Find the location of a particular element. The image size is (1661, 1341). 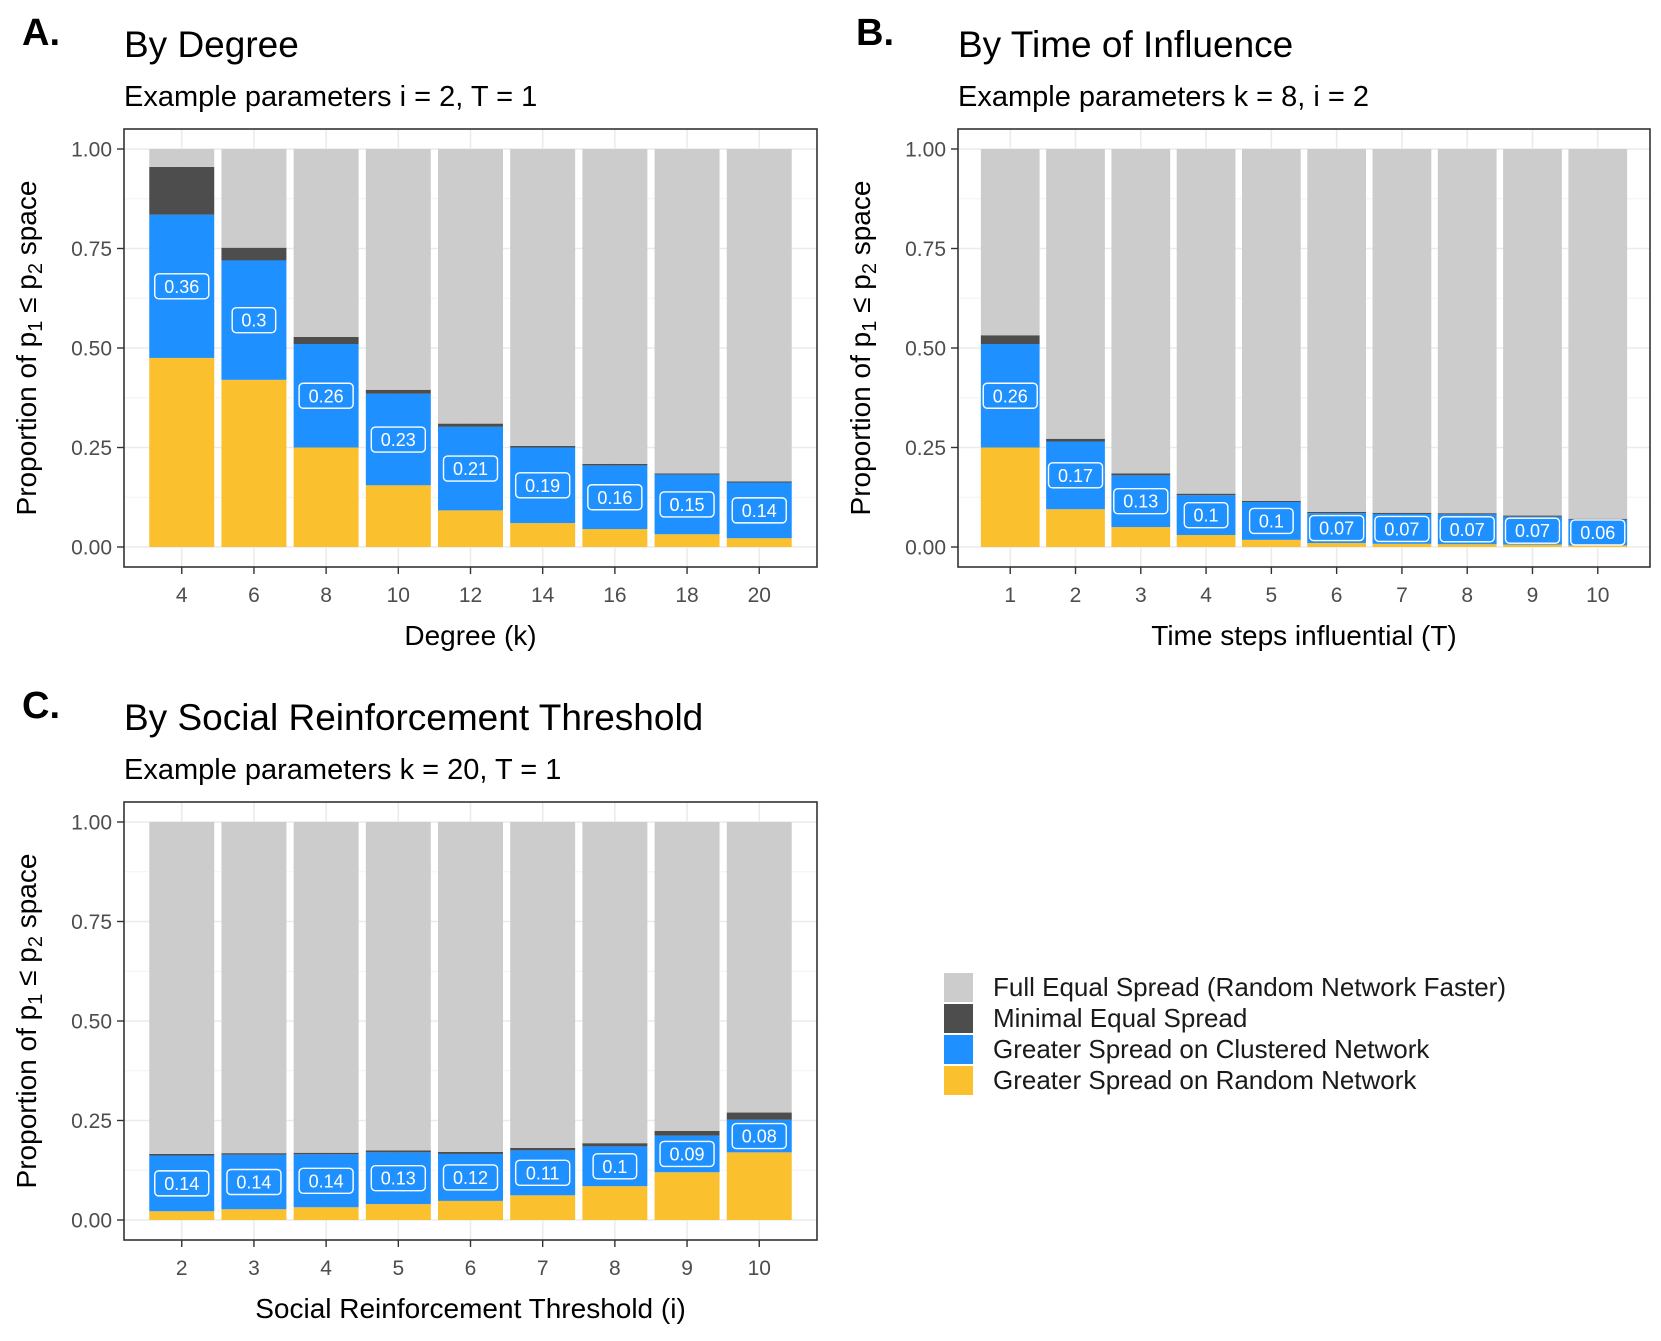

chart-b-subtitle: Example parameters k = 8, i = 2 is located at coordinates (1163, 97).